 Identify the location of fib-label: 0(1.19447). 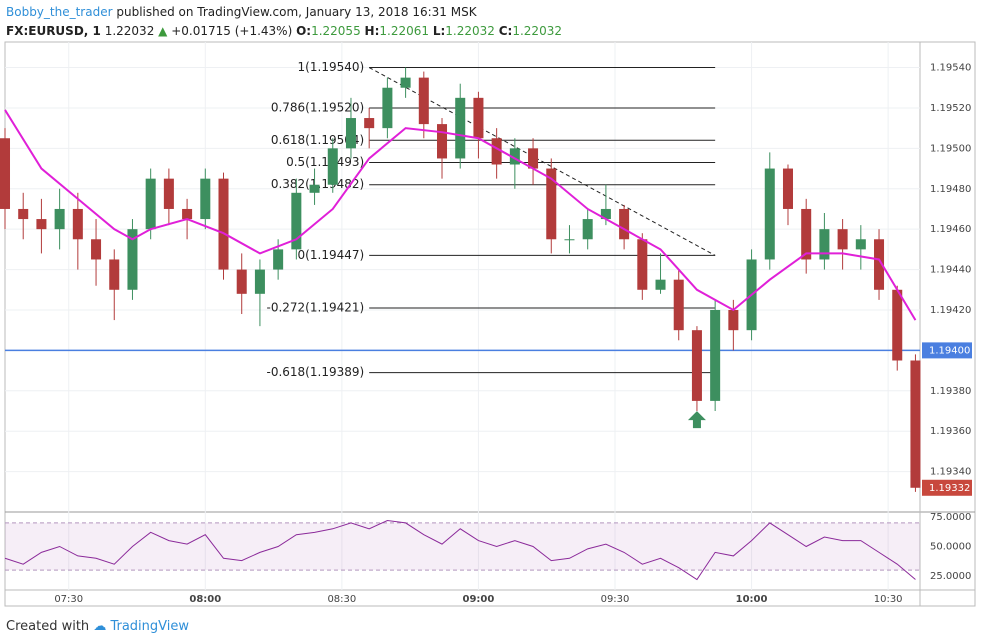
(331, 255).